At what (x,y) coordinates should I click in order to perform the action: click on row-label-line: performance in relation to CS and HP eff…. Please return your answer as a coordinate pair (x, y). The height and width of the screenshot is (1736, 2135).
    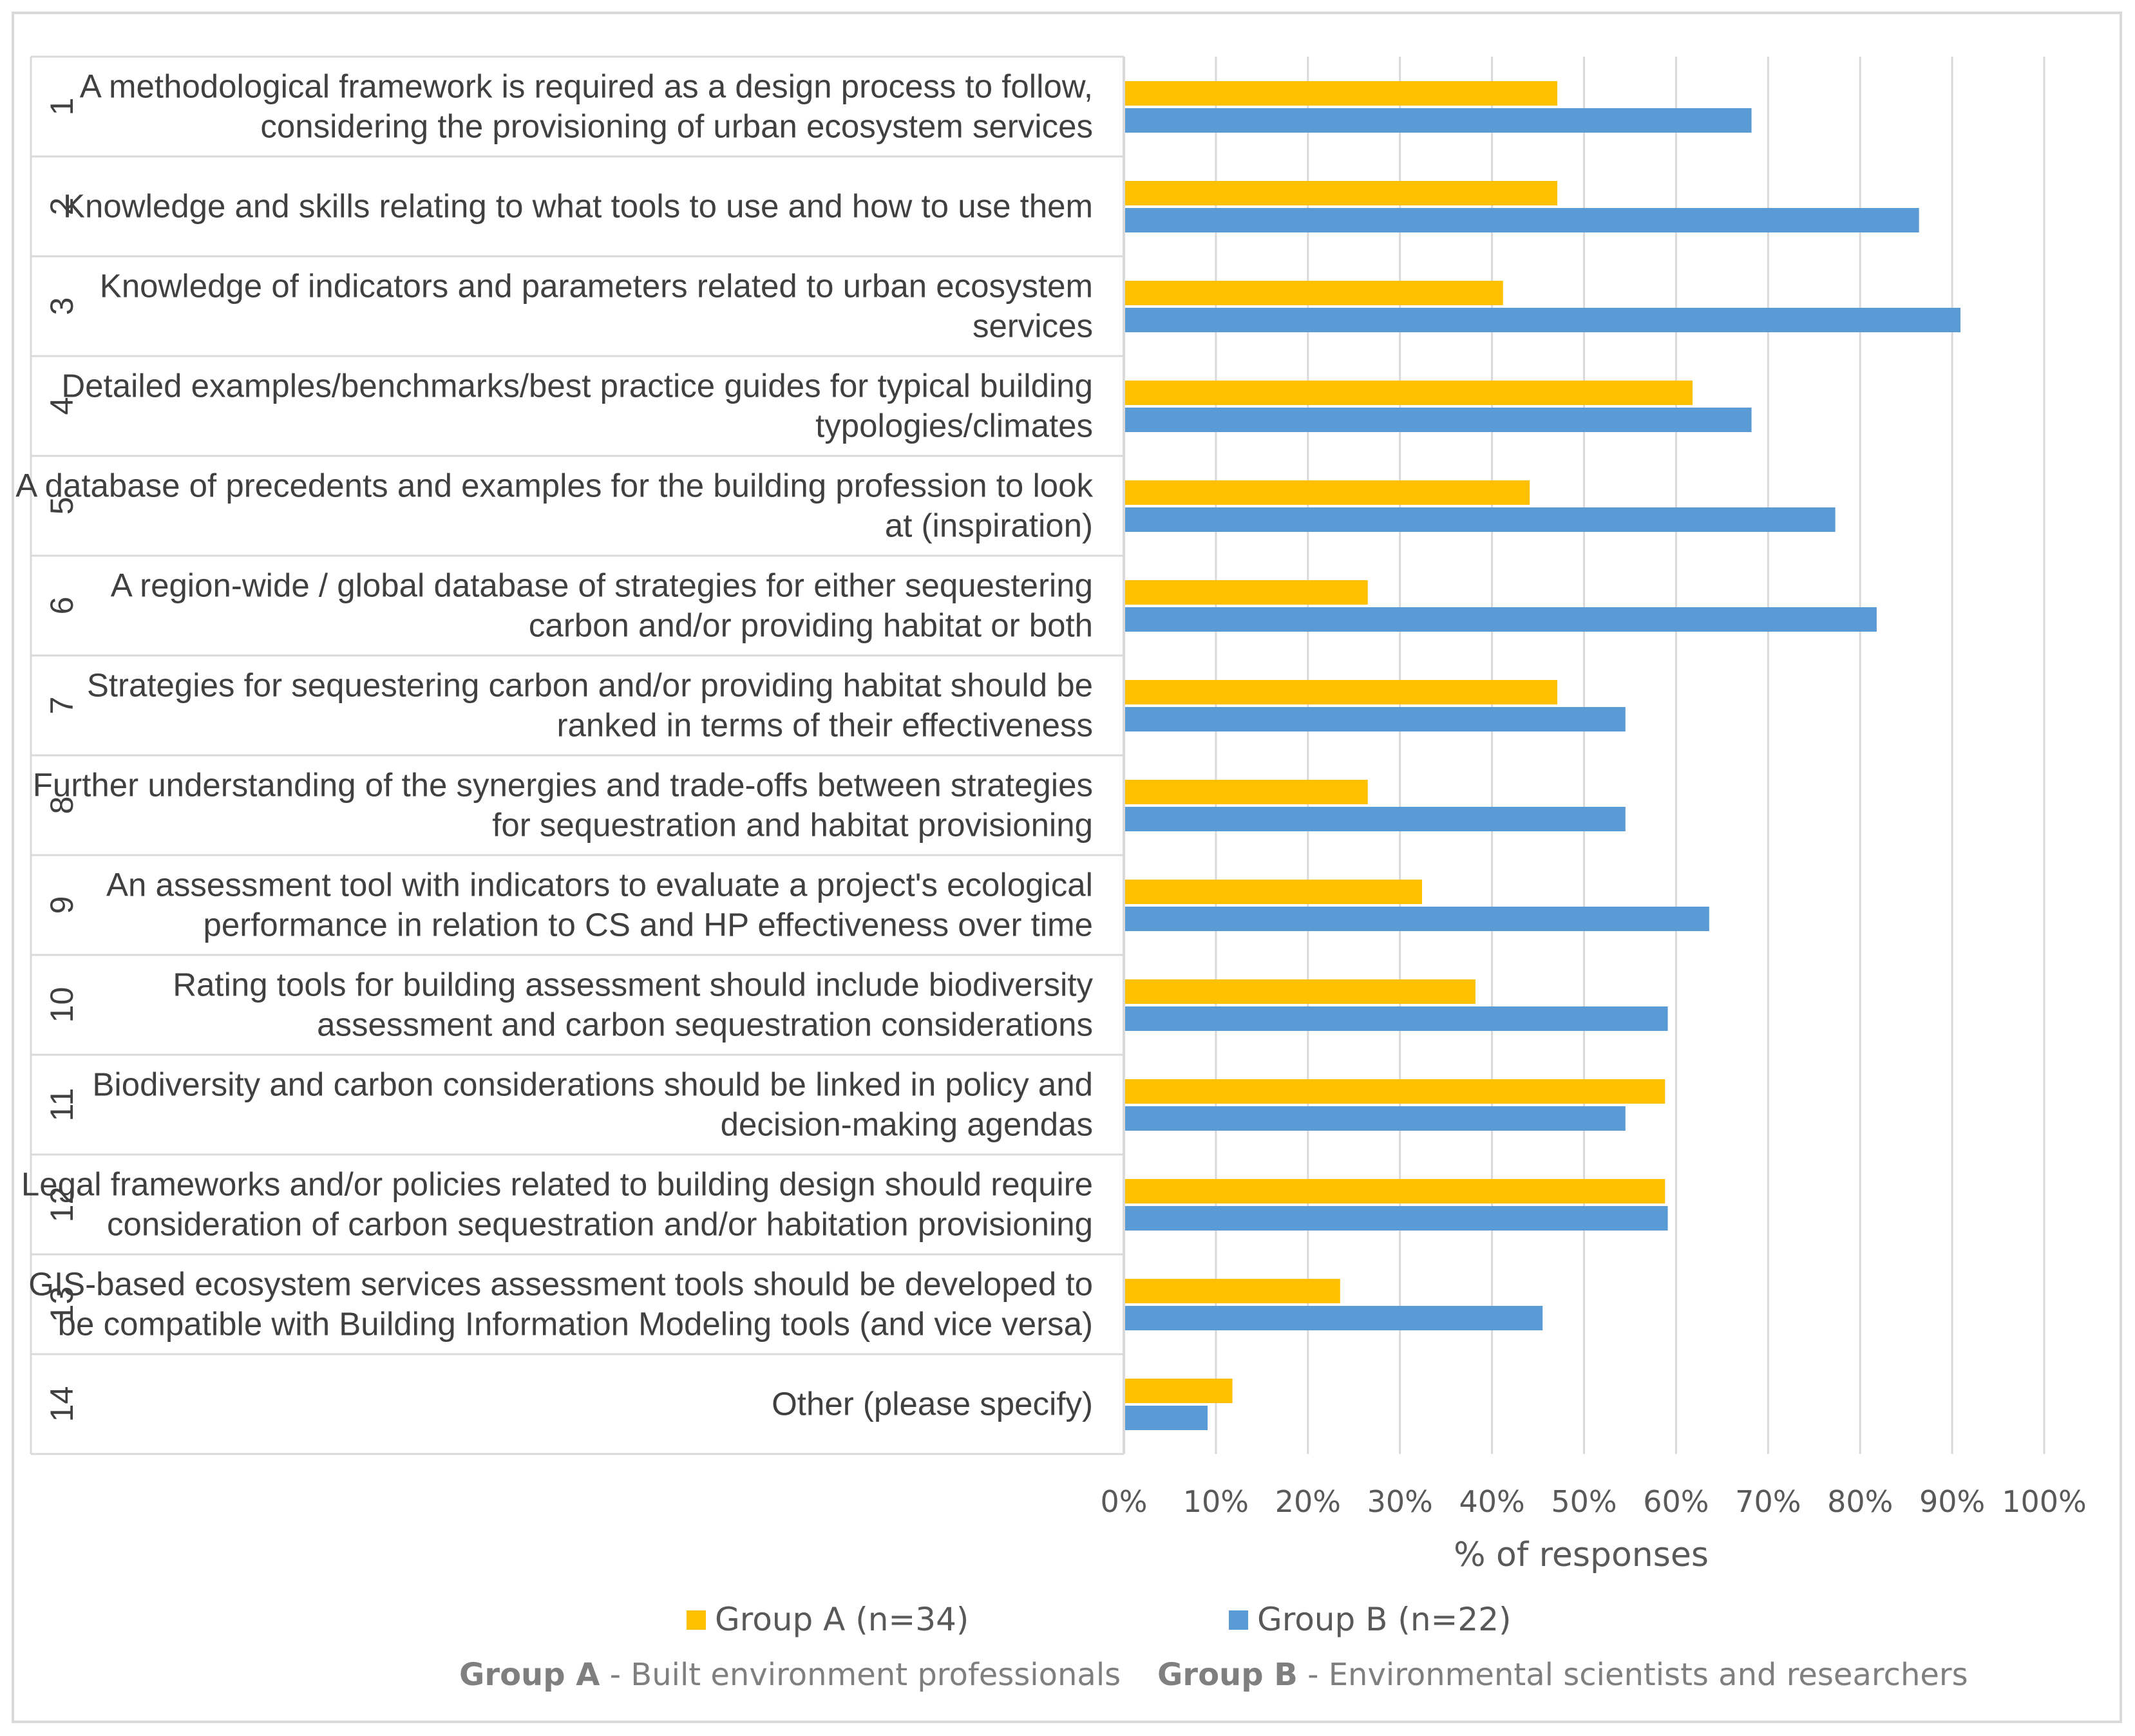
    Looking at the image, I should click on (648, 925).